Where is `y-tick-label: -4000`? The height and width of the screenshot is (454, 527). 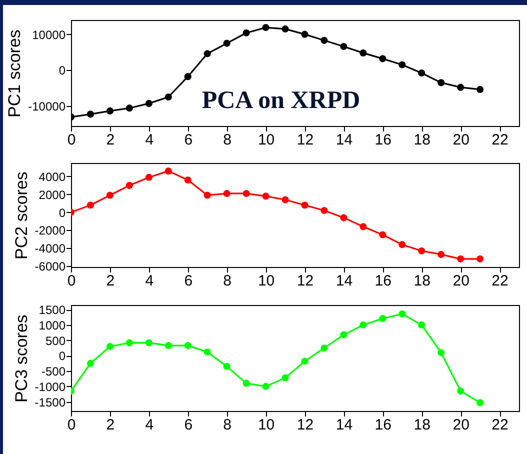 y-tick-label: -4000 is located at coordinates (50, 249).